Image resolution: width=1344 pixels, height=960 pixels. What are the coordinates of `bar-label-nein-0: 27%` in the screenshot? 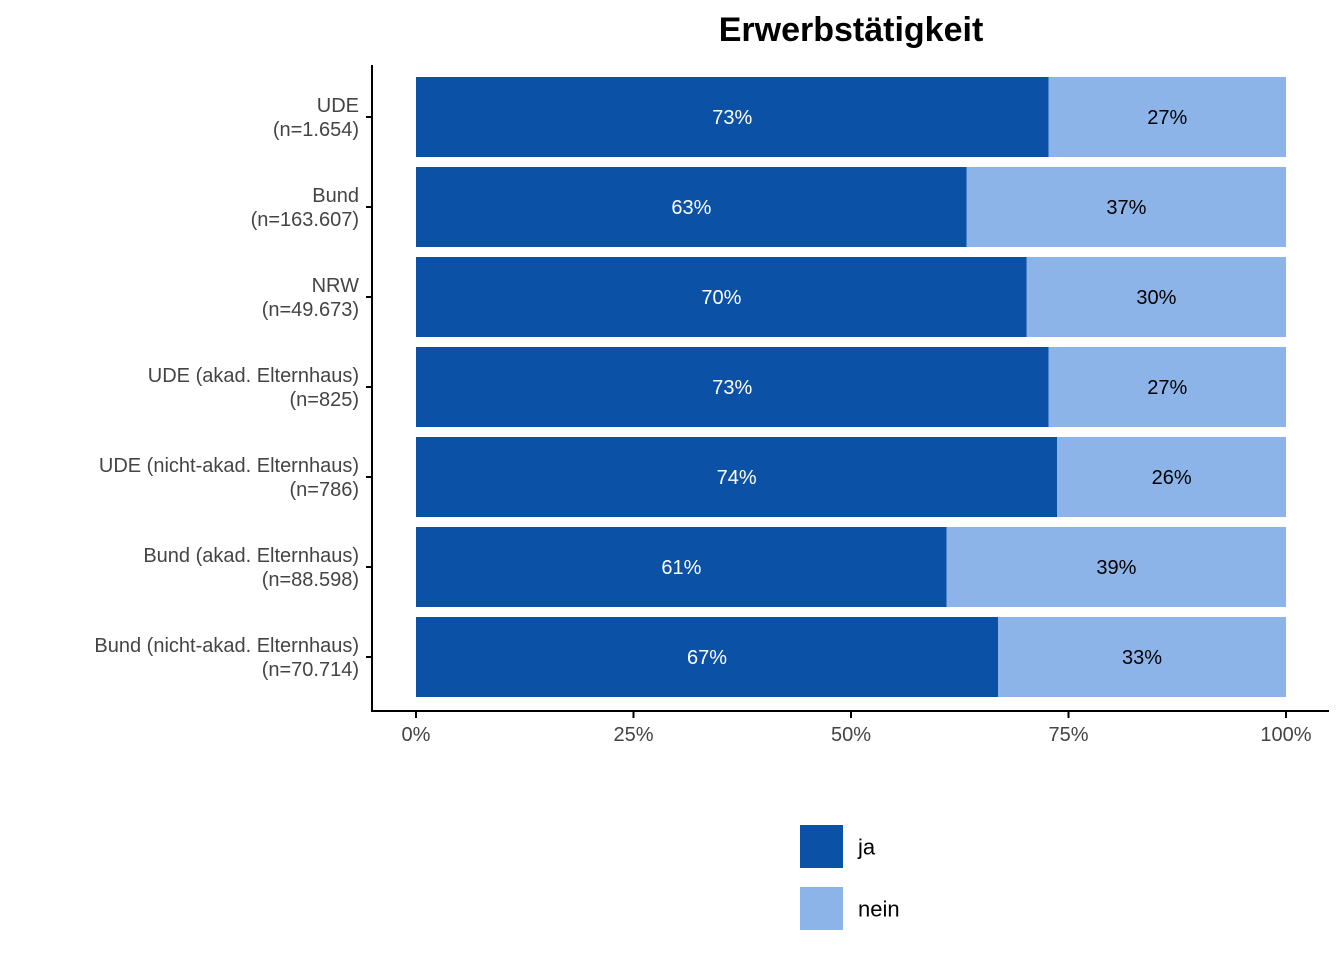 It's located at (1167, 118).